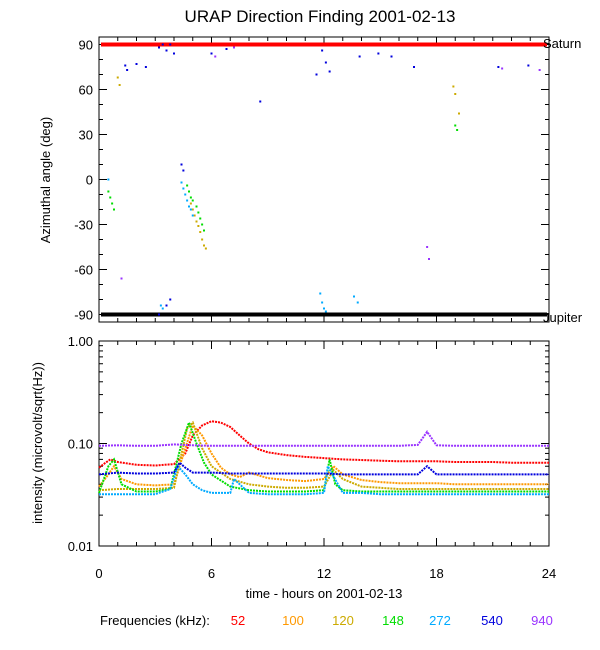 This screenshot has height=650, width=600. I want to click on intensity-line-148khz, so click(323, 456).